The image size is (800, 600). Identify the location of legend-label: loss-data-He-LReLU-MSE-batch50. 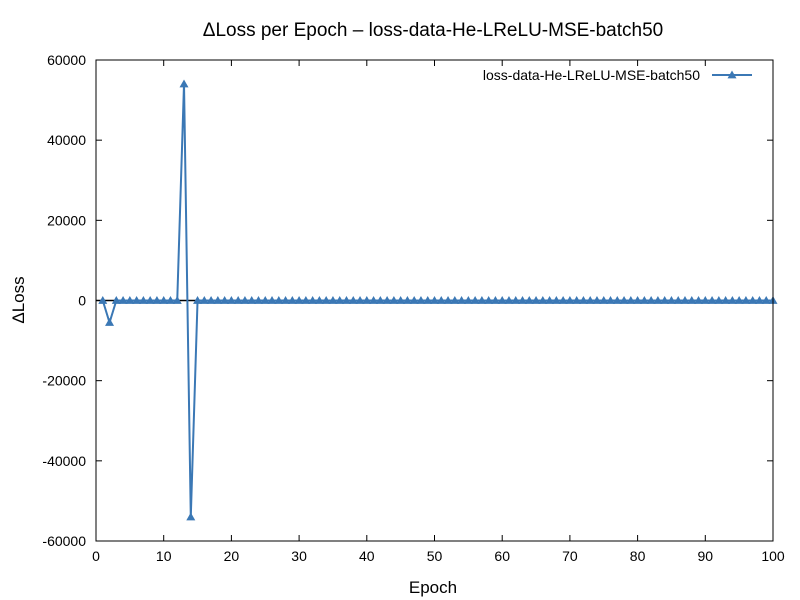
(591, 75).